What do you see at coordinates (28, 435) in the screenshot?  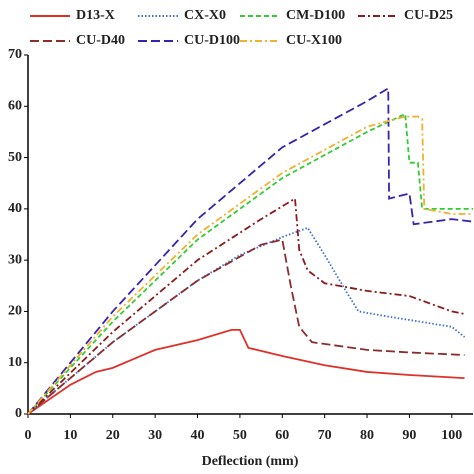 I see `x-tick-label: 0` at bounding box center [28, 435].